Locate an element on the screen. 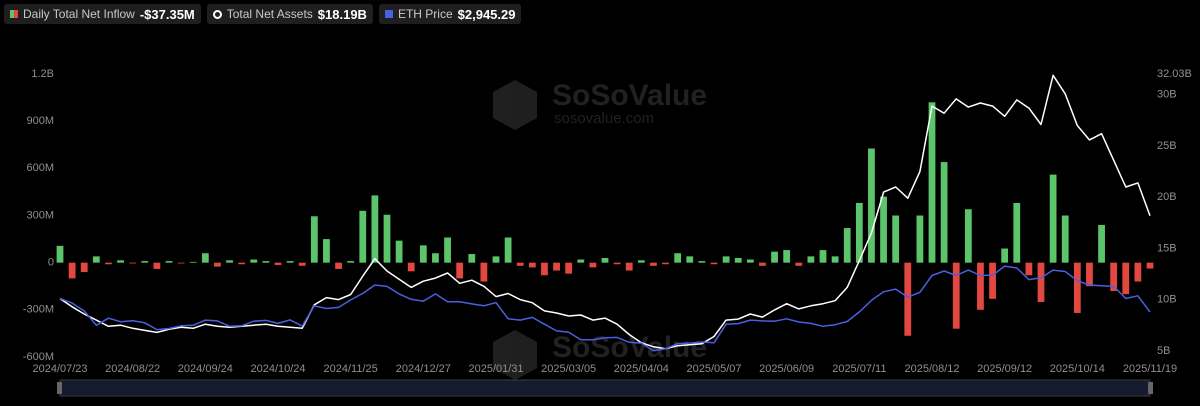  x-tick-label: 2025/11/19 is located at coordinates (1150, 369).